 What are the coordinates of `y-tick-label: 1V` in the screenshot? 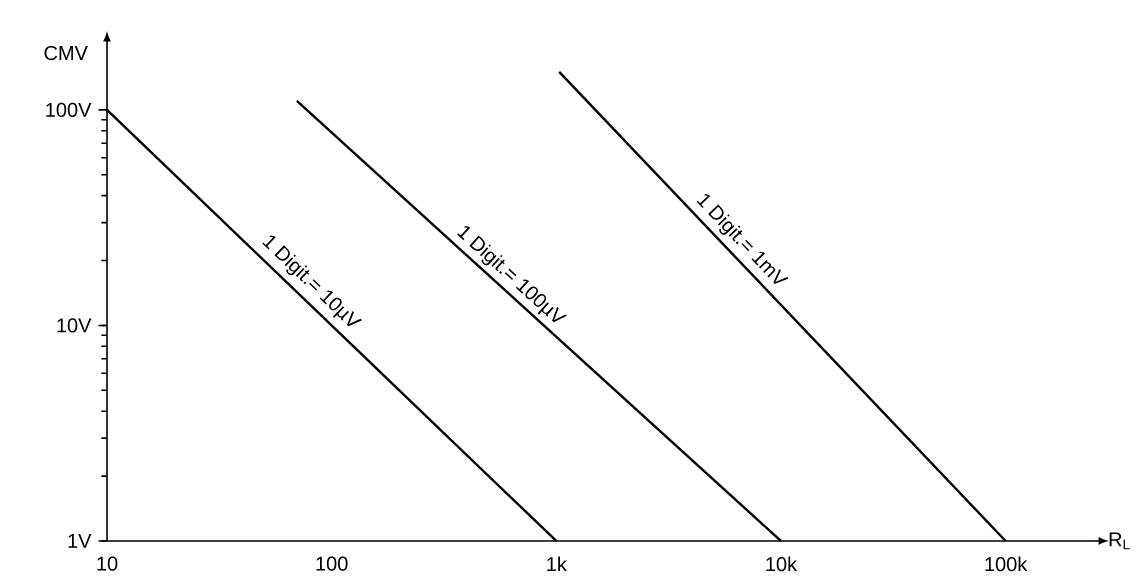 It's located at (80, 541).